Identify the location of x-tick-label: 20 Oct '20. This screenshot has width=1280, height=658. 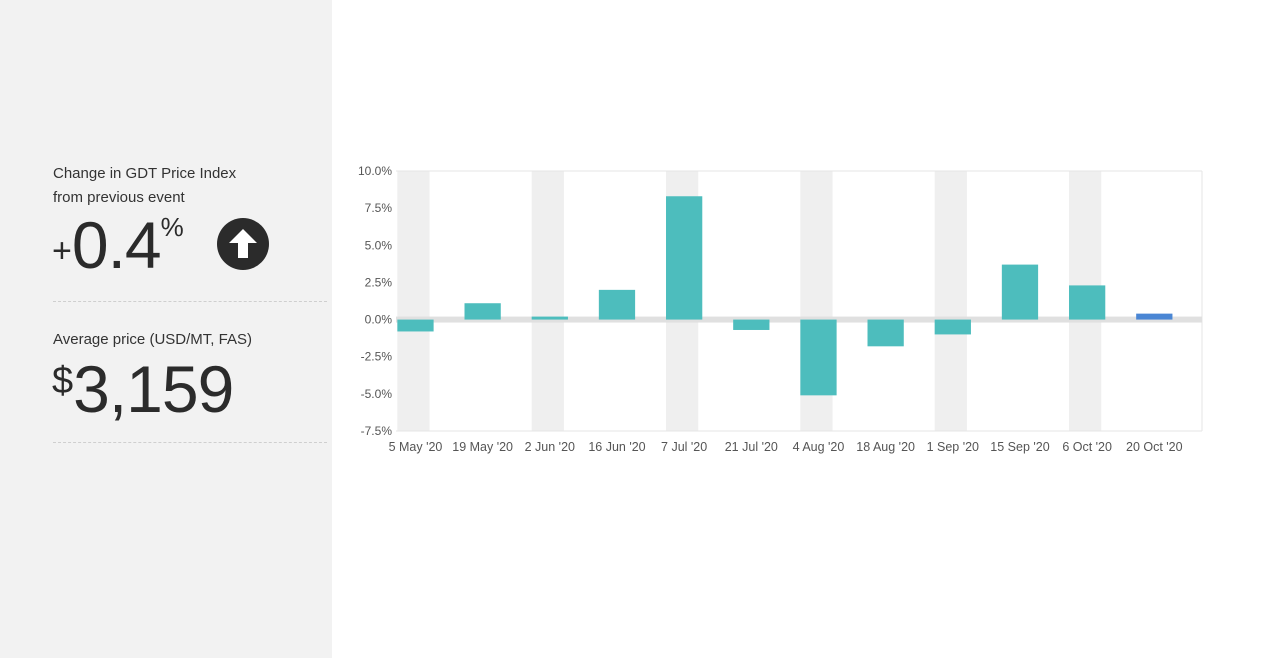
(1154, 447).